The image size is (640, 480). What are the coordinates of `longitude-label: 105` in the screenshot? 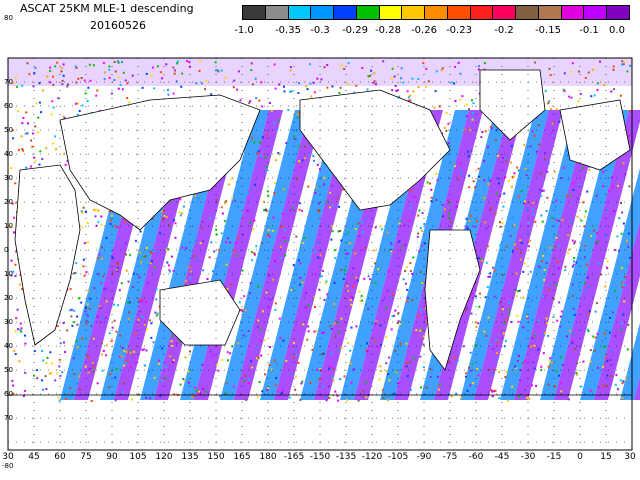 It's located at (138, 457).